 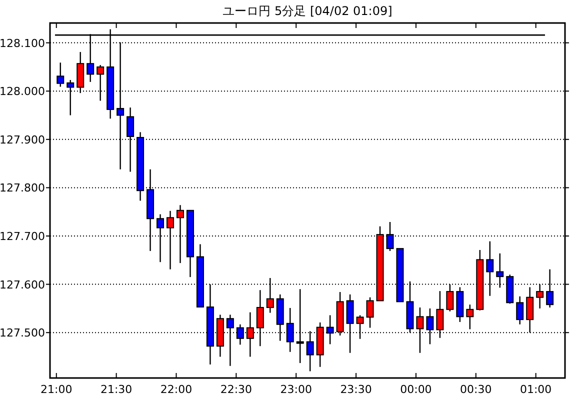 What do you see at coordinates (296, 389) in the screenshot?
I see `x-tick-label: 23:00` at bounding box center [296, 389].